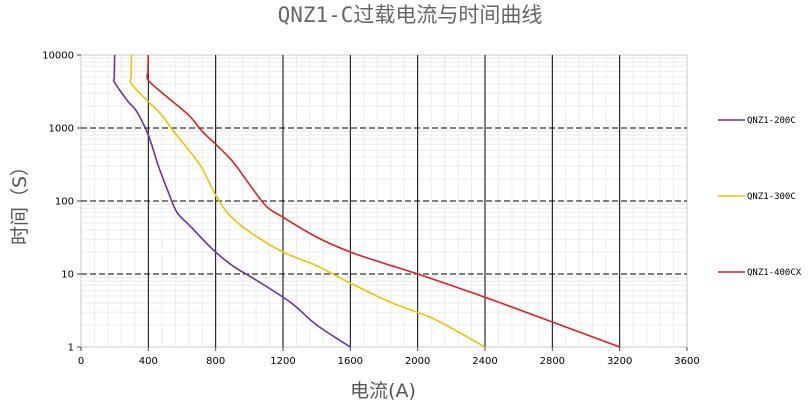 The image size is (812, 412). I want to click on y-tick-label: 100, so click(64, 202).